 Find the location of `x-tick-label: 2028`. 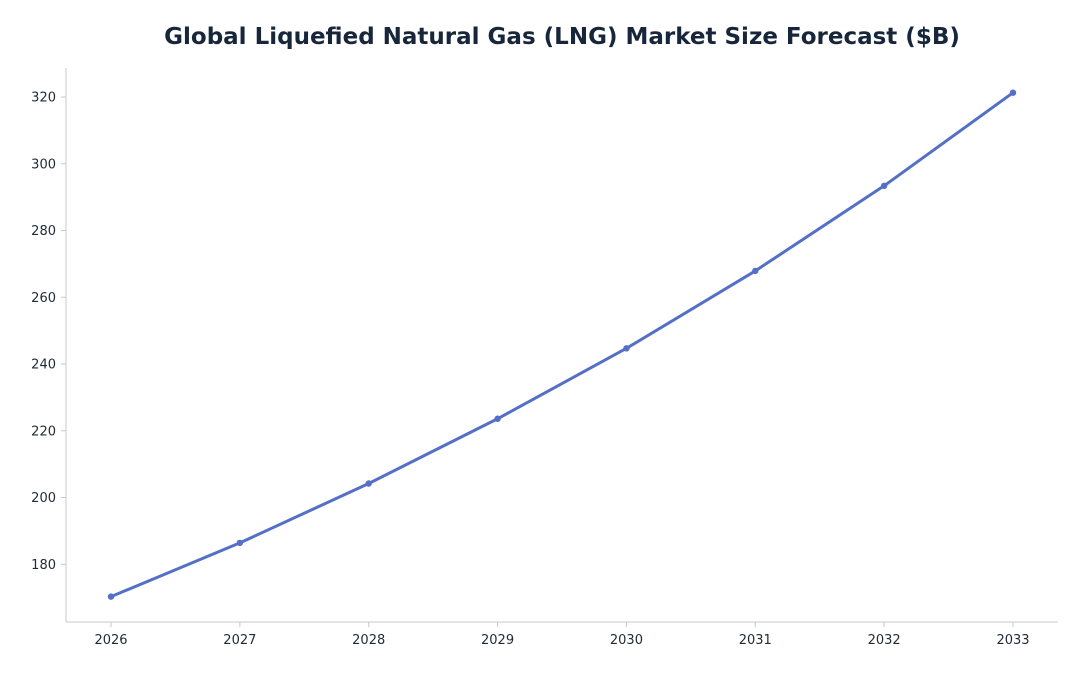

x-tick-label: 2028 is located at coordinates (368, 640).